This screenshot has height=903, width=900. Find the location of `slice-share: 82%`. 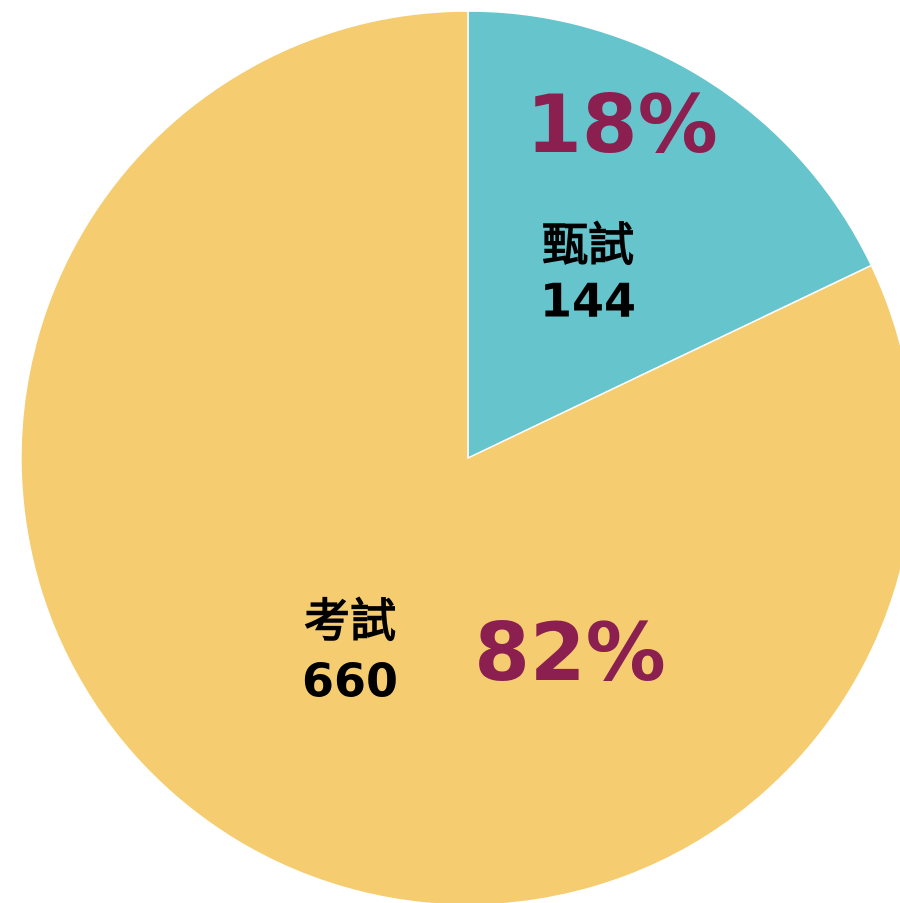

slice-share: 82% is located at coordinates (569, 652).